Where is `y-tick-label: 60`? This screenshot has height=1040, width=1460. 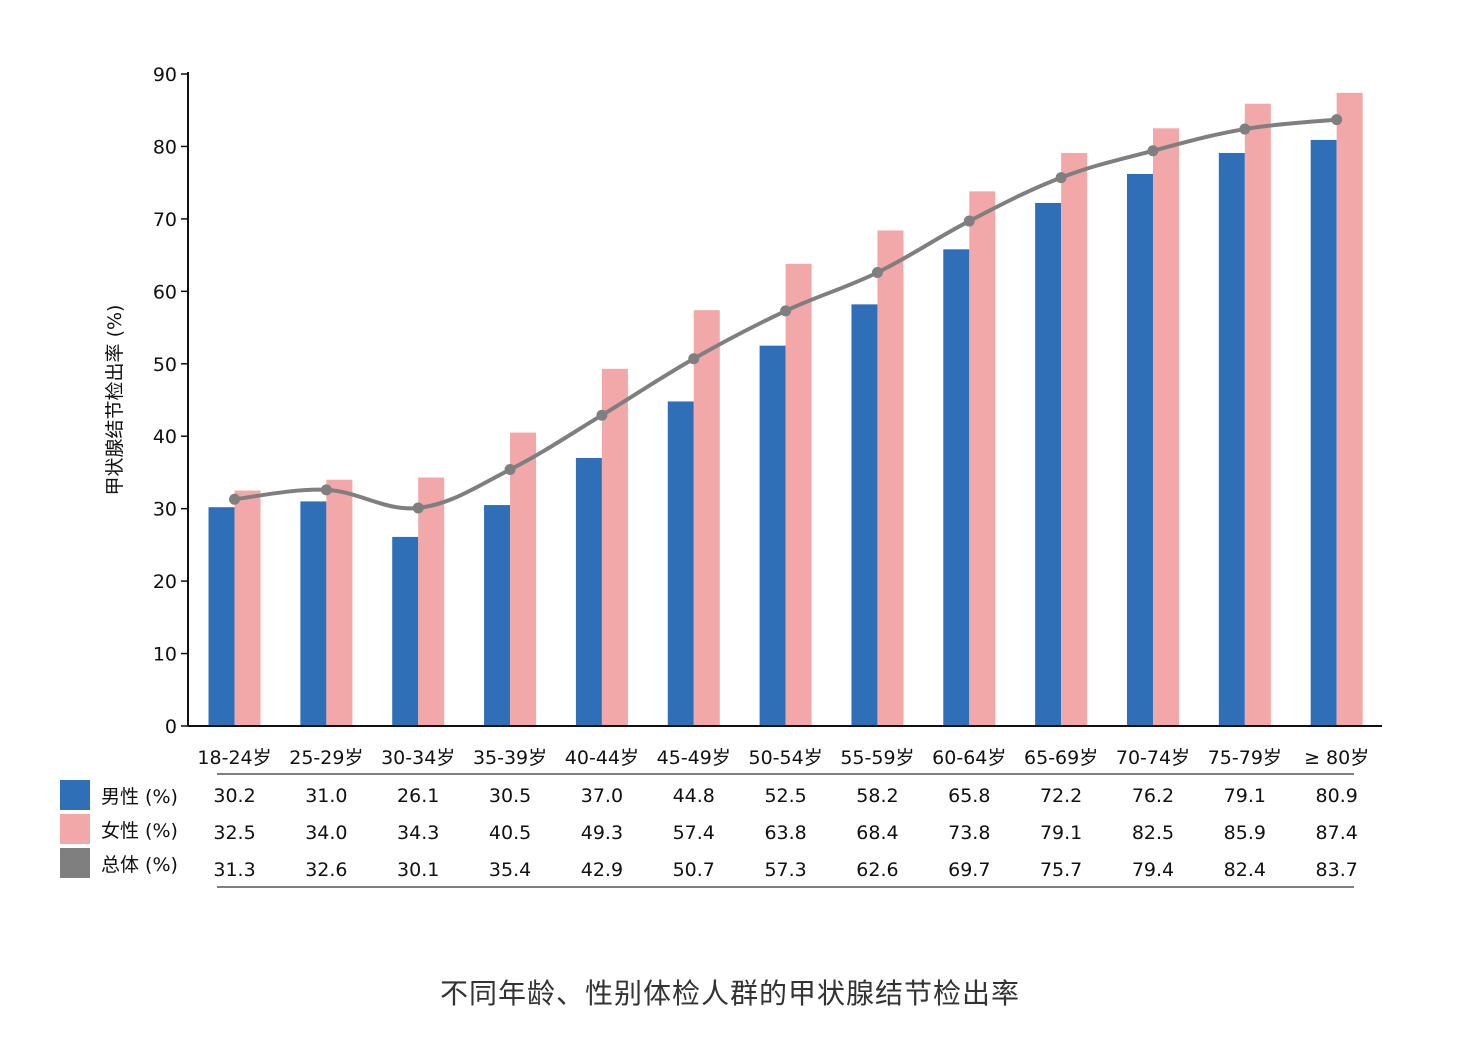
y-tick-label: 60 is located at coordinates (165, 292).